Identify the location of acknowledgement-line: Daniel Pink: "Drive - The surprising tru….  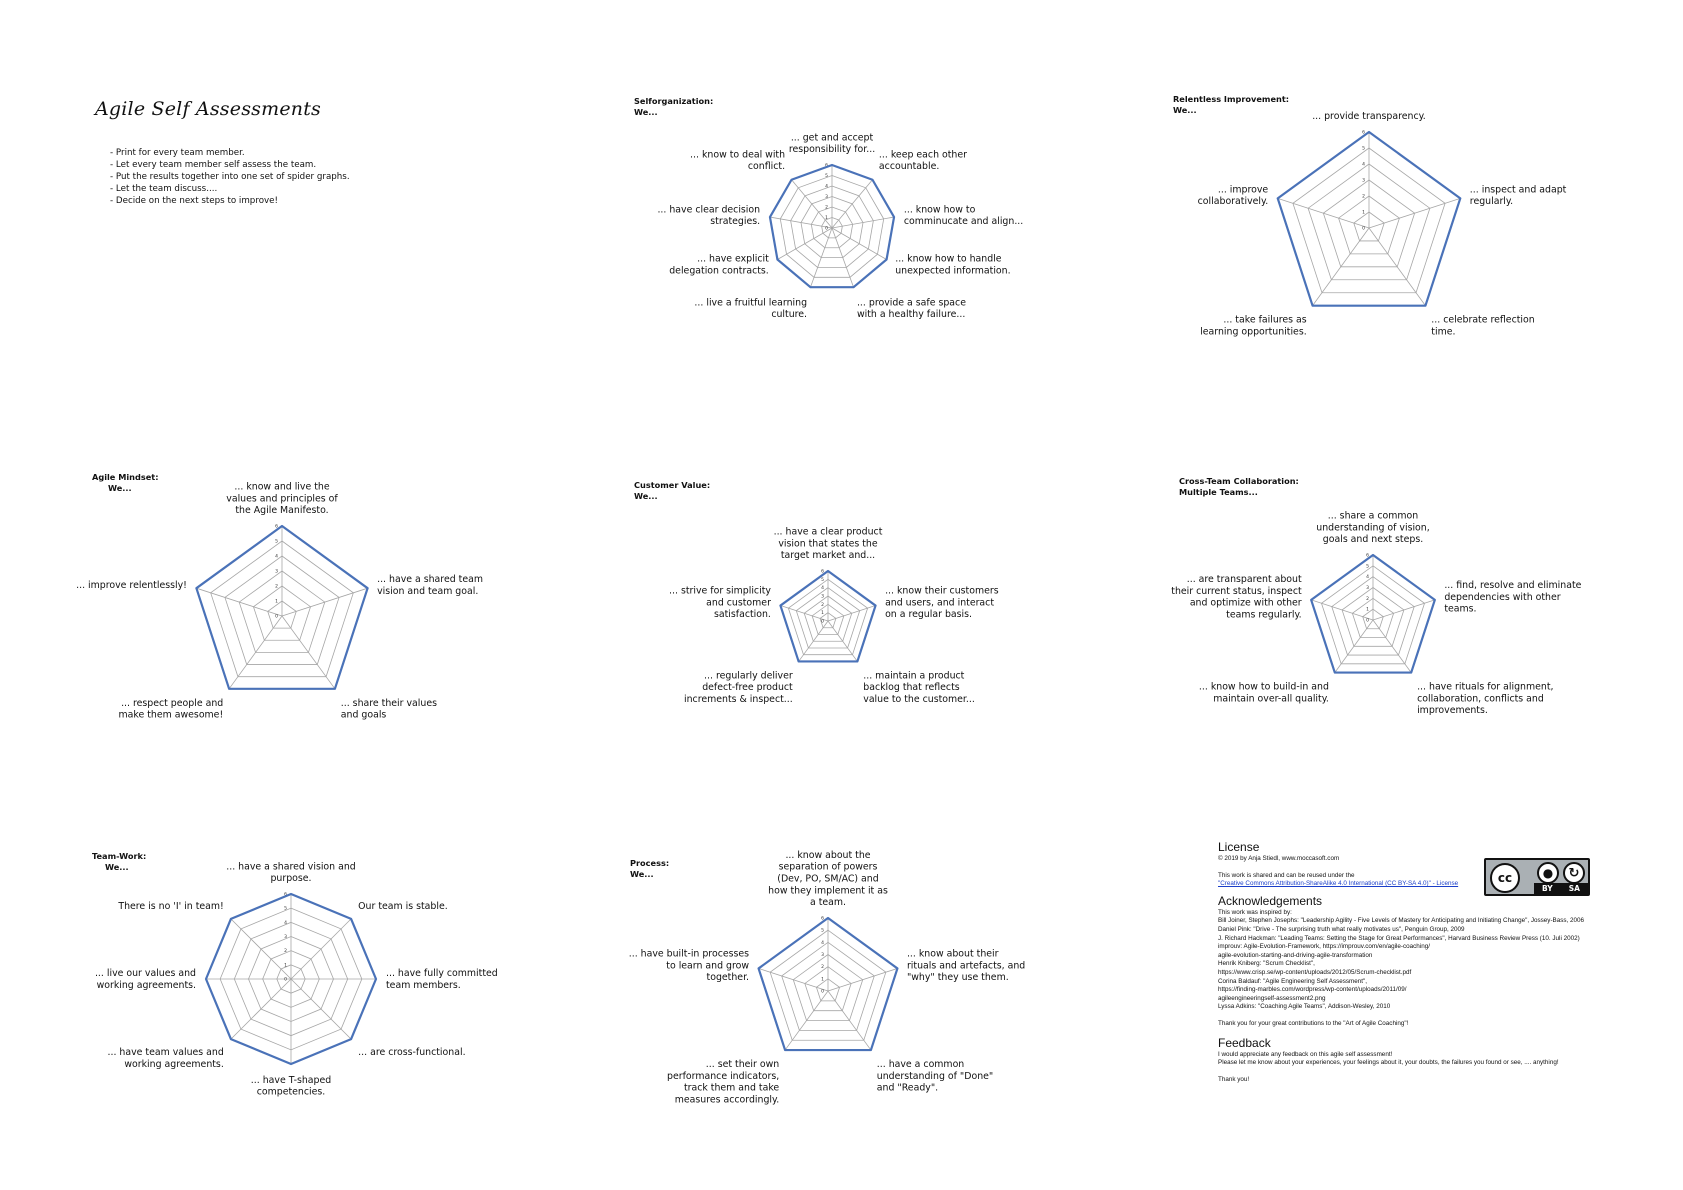
(1341, 929).